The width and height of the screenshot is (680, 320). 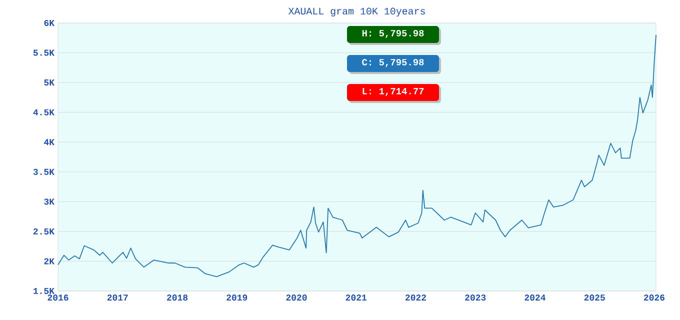 I want to click on y-tick-label: 4.5K, so click(x=43, y=112).